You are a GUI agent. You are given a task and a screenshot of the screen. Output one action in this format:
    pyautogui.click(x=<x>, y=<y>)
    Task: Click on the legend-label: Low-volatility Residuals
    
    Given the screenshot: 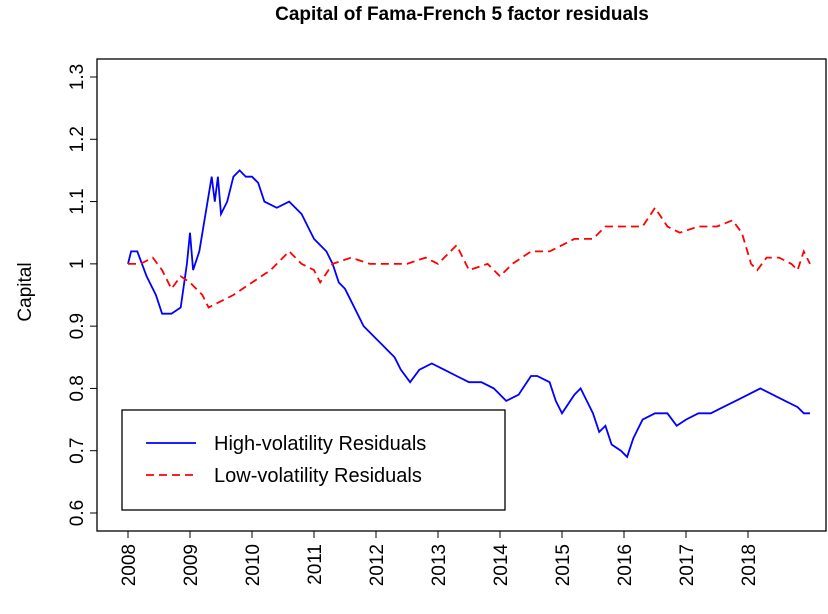 What is the action you would take?
    pyautogui.click(x=318, y=476)
    